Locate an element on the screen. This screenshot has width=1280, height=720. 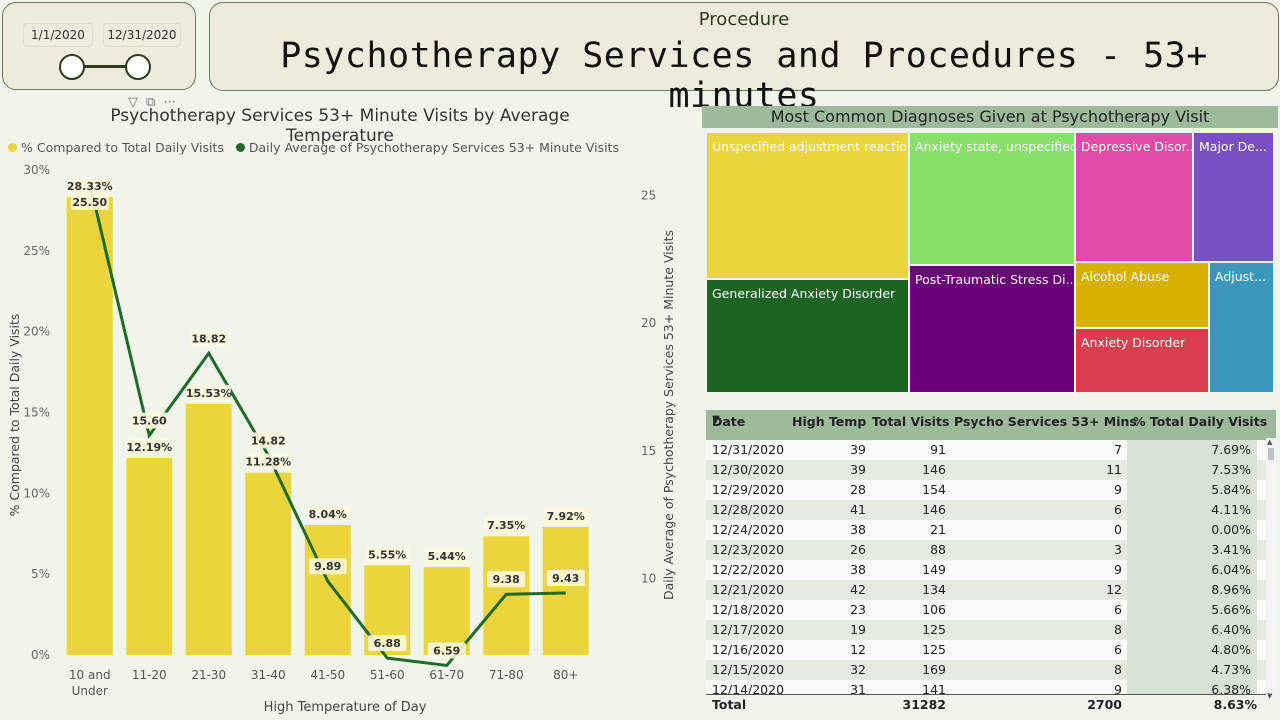
table-row: 12/15/2020 32 169 8 4.73% is located at coordinates (991, 670).